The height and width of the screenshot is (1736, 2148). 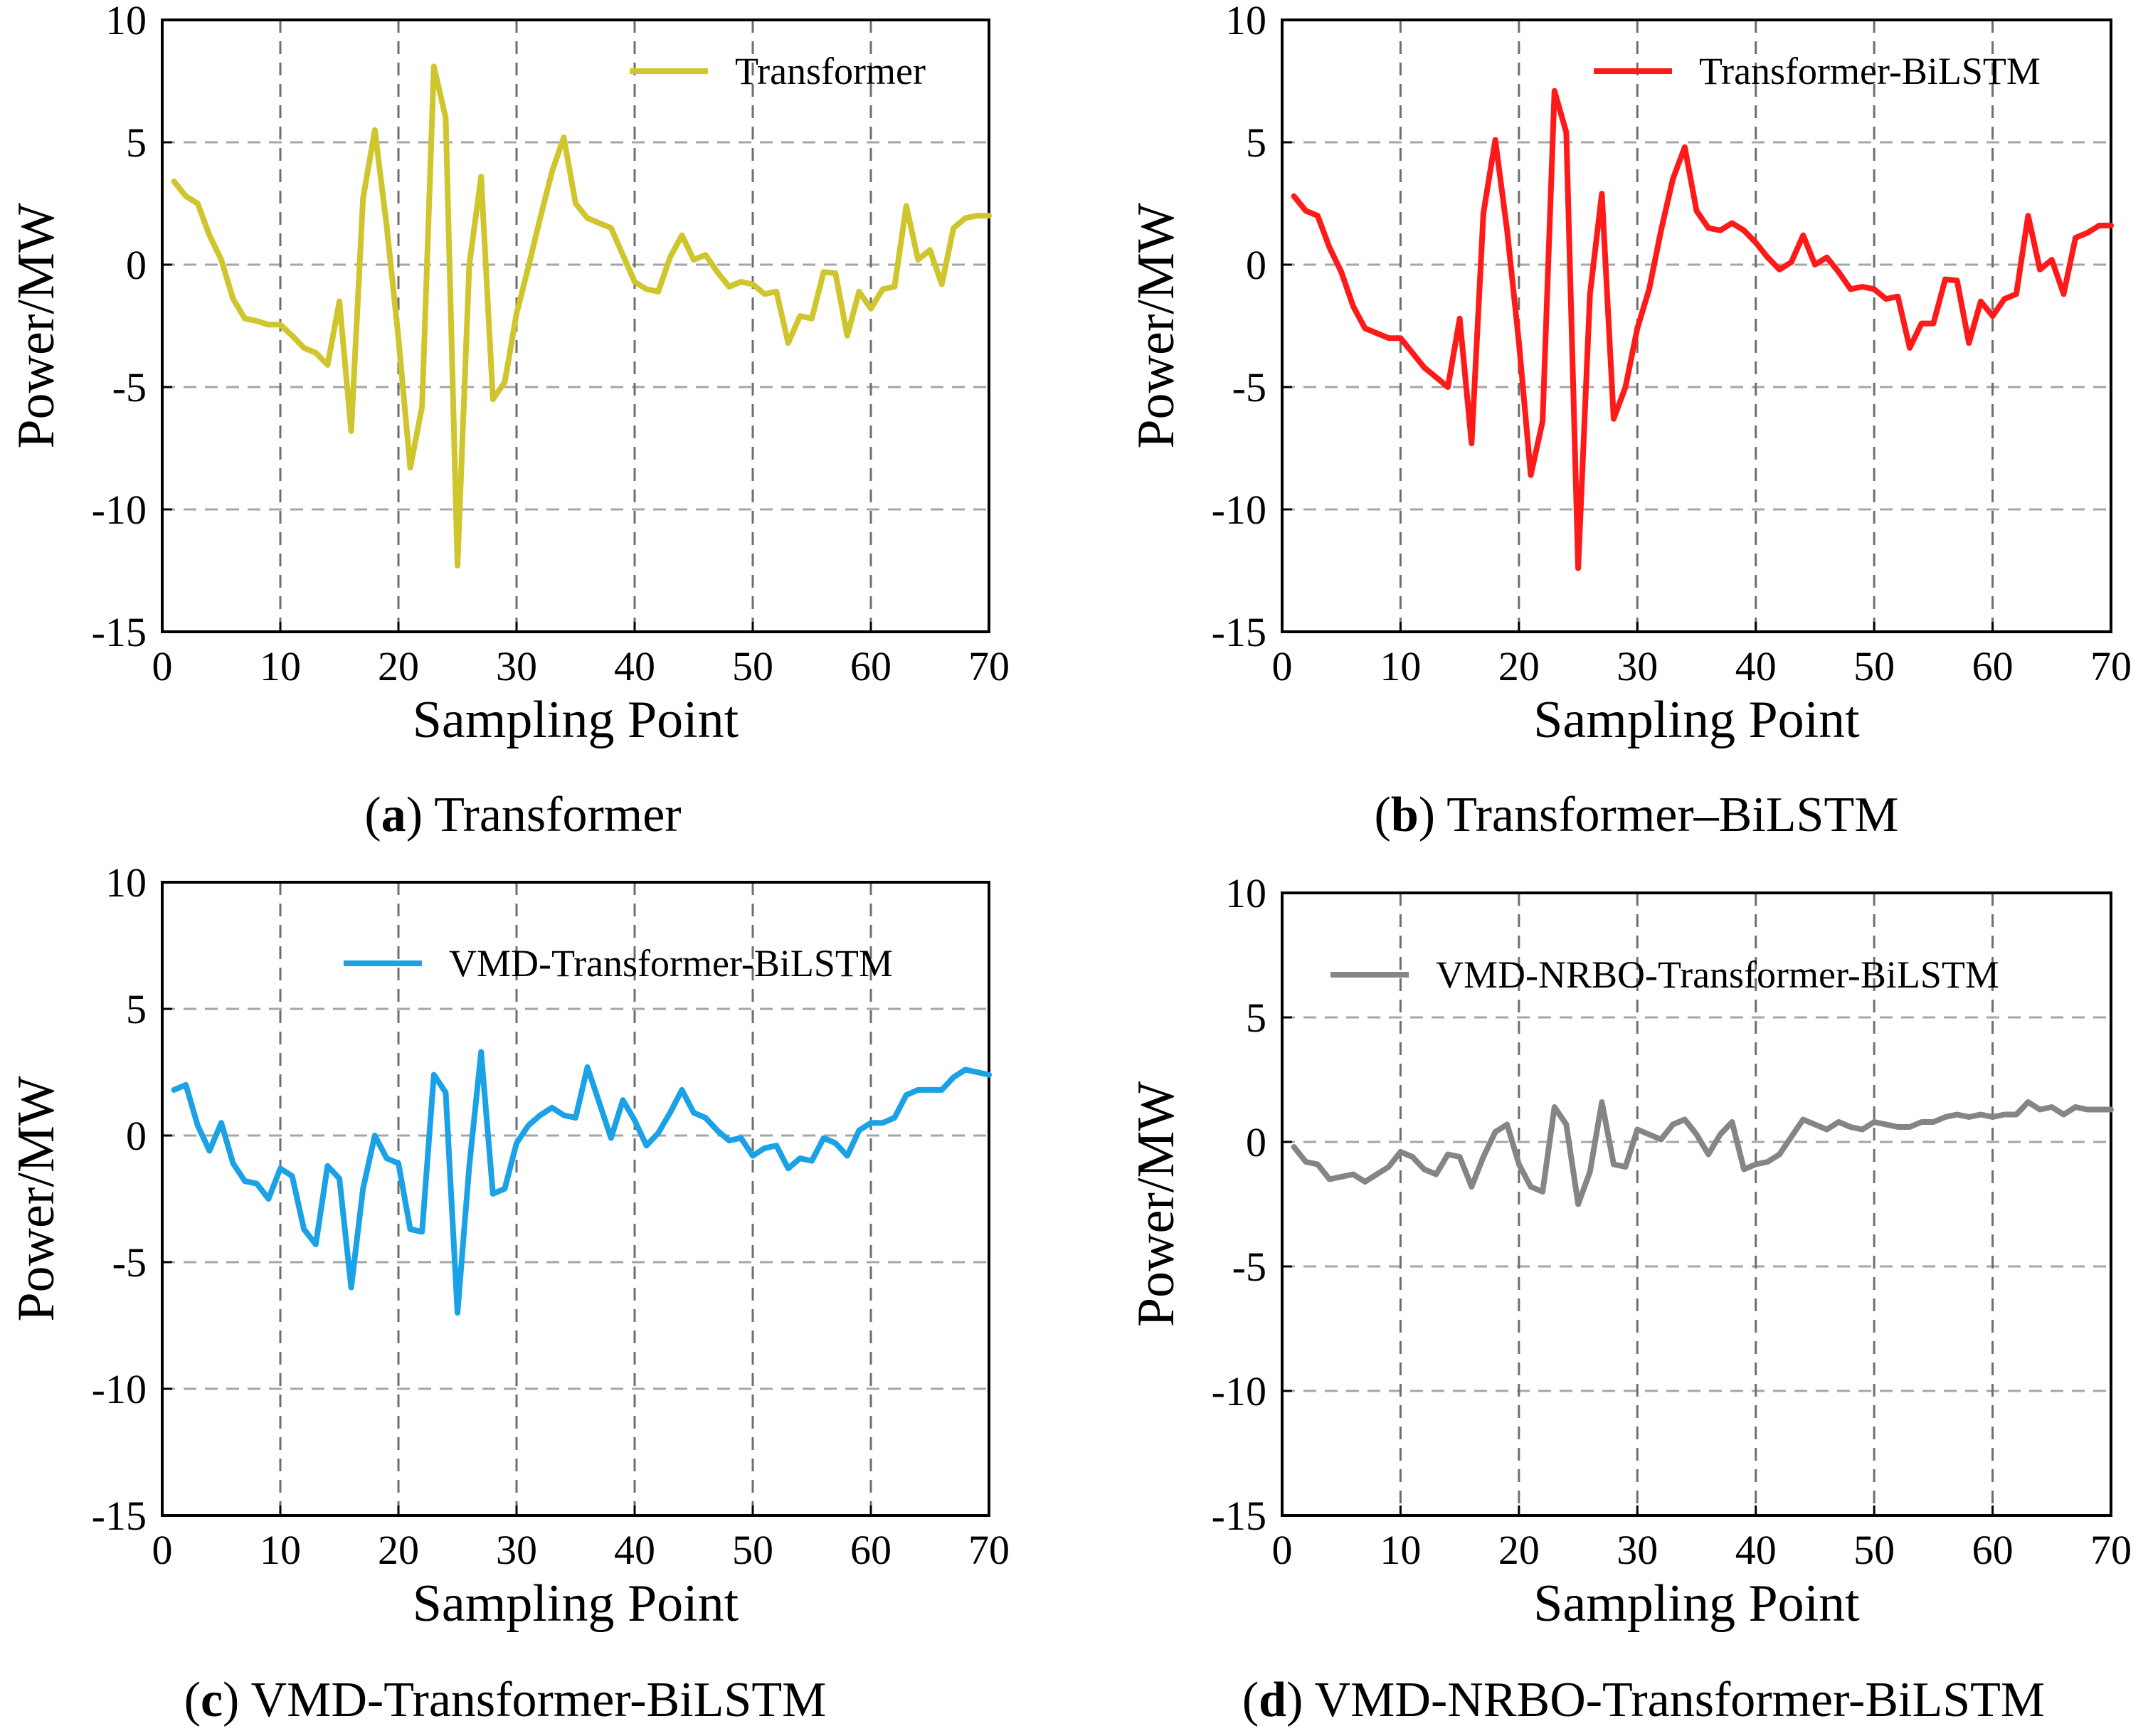 What do you see at coordinates (1681, 1700) in the screenshot?
I see `caption-d-text: VMD-NRBO-Transformer-BiLSTM` at bounding box center [1681, 1700].